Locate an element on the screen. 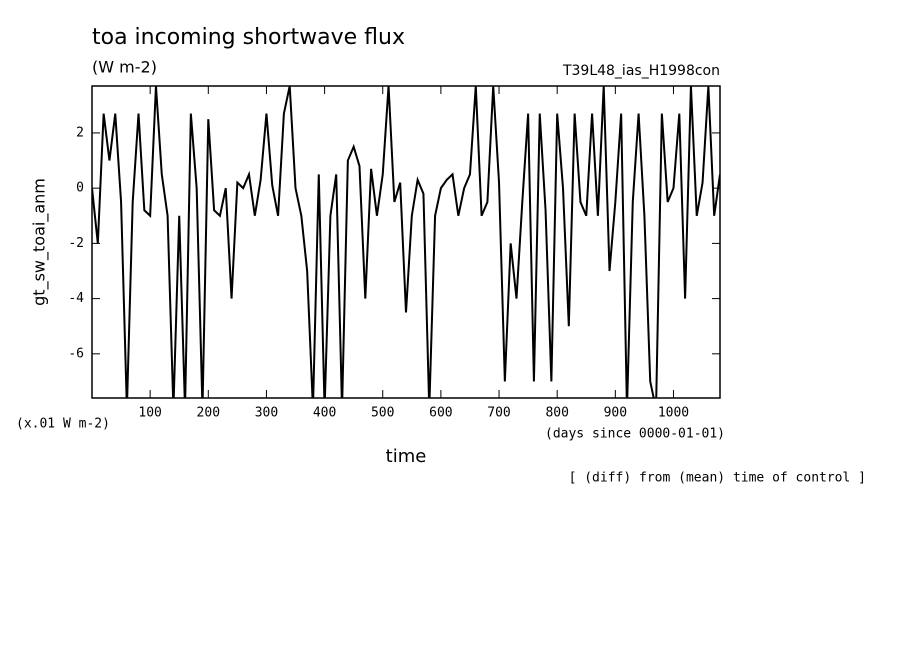 Image resolution: width=904 pixels, height=654 pixels. subtitle: (W m-2) is located at coordinates (124, 67).